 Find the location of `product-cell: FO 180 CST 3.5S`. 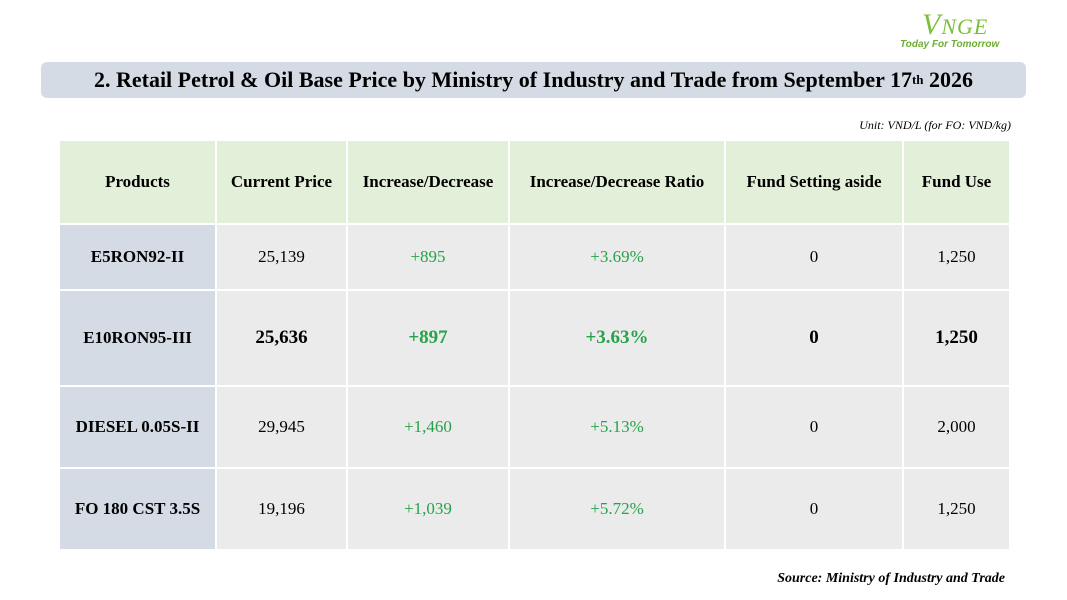

product-cell: FO 180 CST 3.5S is located at coordinates (137, 509).